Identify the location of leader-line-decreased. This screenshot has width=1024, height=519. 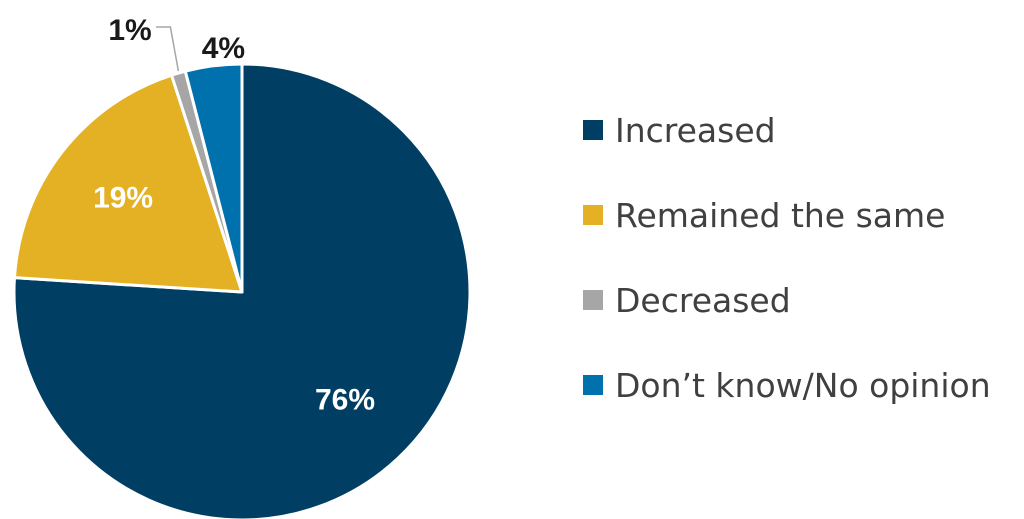
(168, 49).